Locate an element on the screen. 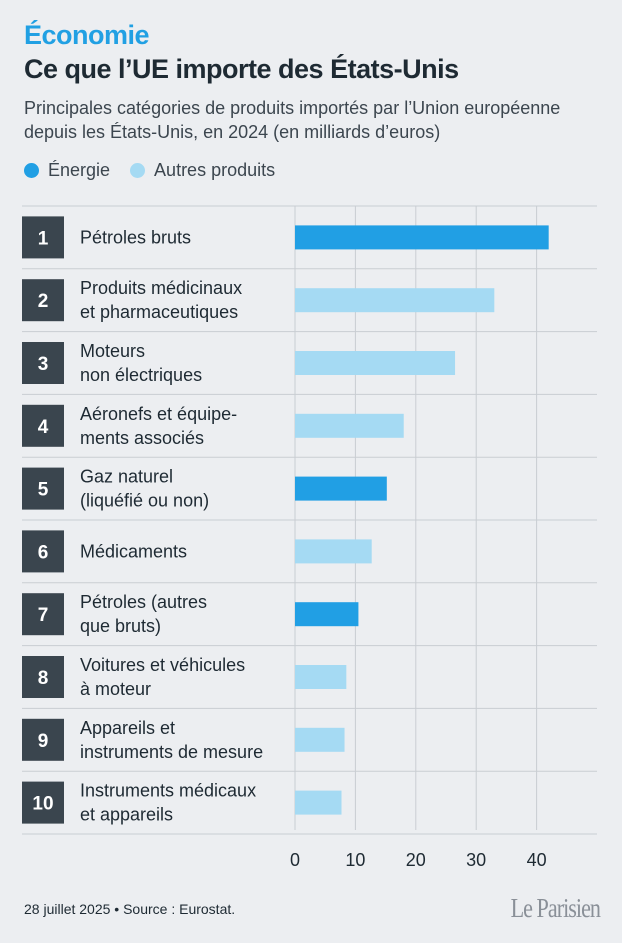 Image resolution: width=622 pixels, height=943 pixels. legend-item-other: Autres produits is located at coordinates (202, 170).